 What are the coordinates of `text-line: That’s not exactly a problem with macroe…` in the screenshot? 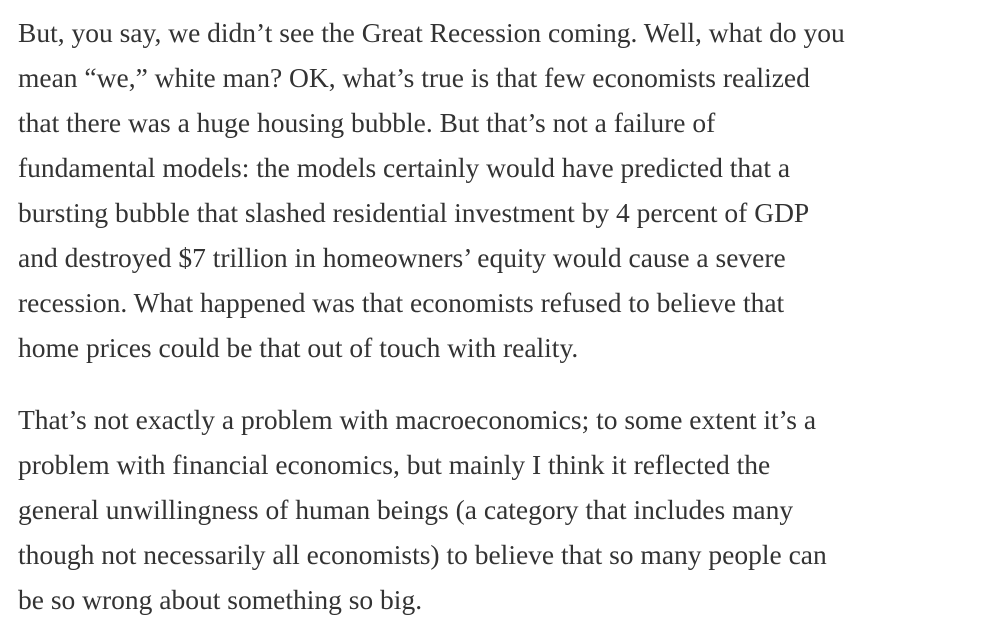 It's located at (417, 419).